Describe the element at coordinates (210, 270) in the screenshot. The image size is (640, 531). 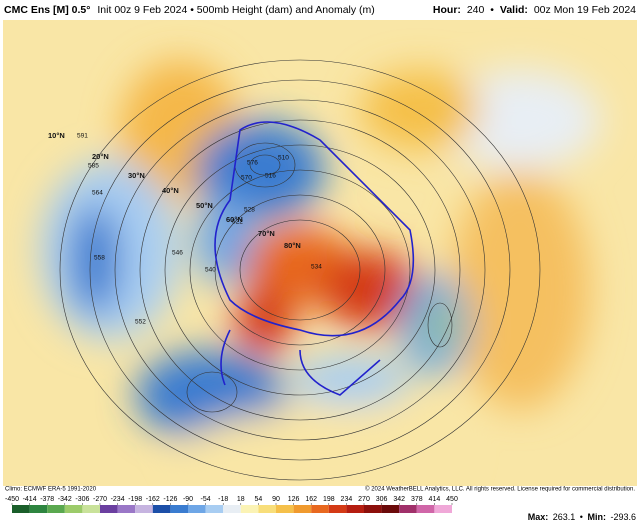
I see `contour-label: 540` at that location.